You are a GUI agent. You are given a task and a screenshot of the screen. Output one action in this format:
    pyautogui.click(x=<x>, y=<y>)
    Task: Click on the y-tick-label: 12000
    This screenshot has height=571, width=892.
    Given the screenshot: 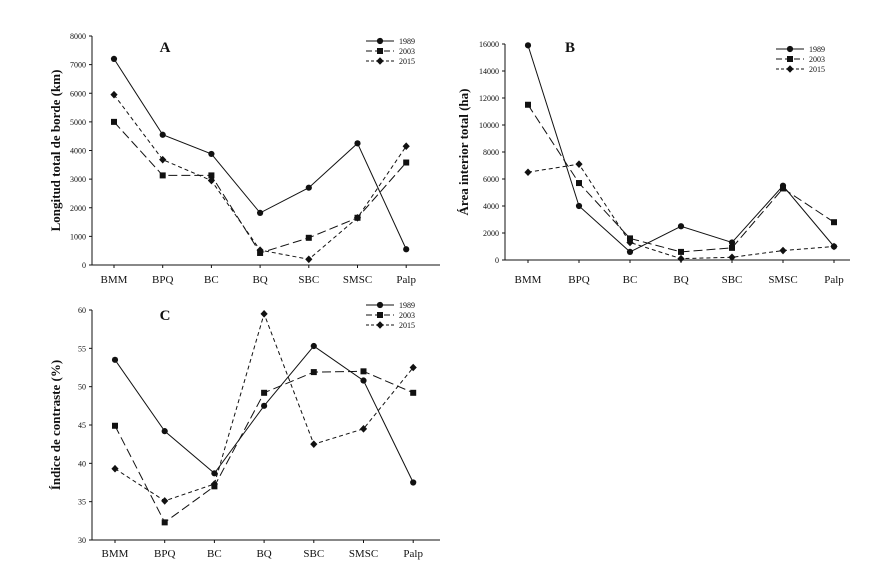 What is the action you would take?
    pyautogui.click(x=489, y=98)
    